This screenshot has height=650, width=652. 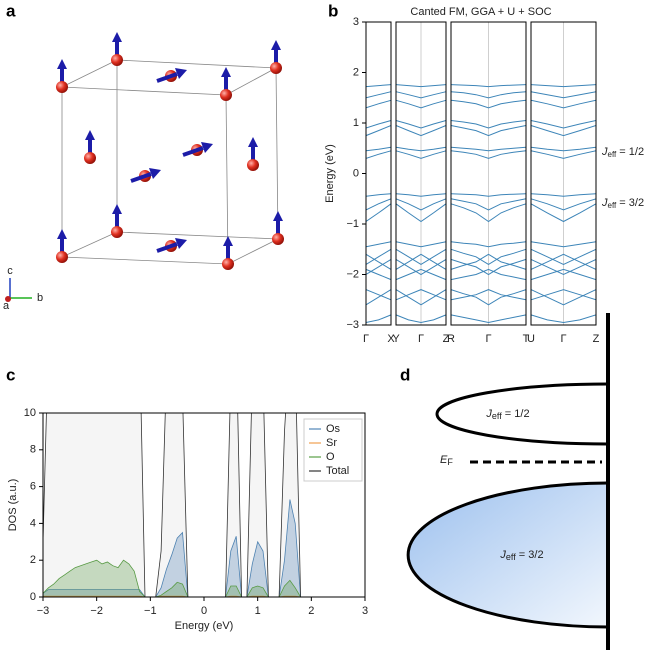 I want to click on x-tick-label: −2, so click(x=96, y=611).